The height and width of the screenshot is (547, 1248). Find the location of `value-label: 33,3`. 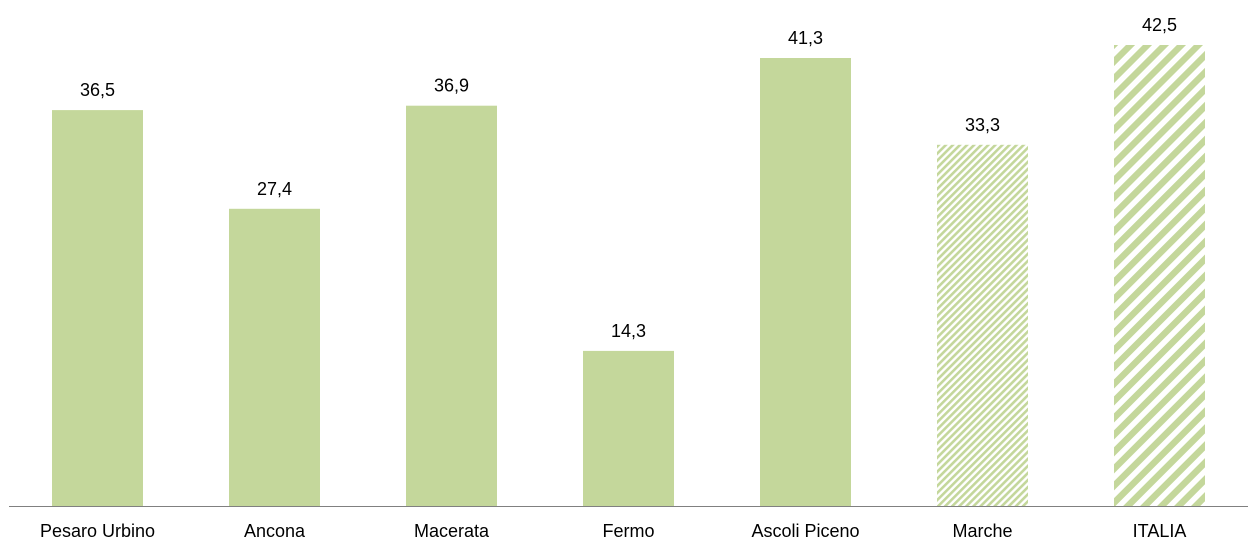

value-label: 33,3 is located at coordinates (982, 125).